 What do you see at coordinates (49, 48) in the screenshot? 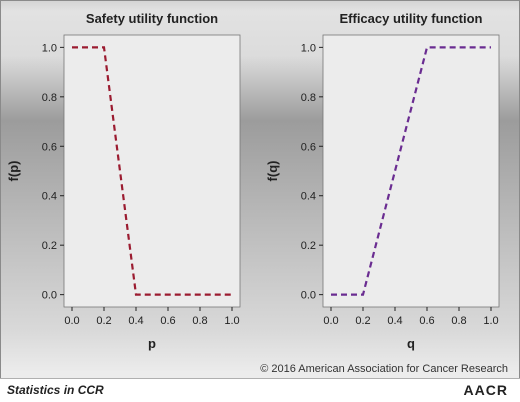
I see `safety-y-tick-label: 1.0` at bounding box center [49, 48].